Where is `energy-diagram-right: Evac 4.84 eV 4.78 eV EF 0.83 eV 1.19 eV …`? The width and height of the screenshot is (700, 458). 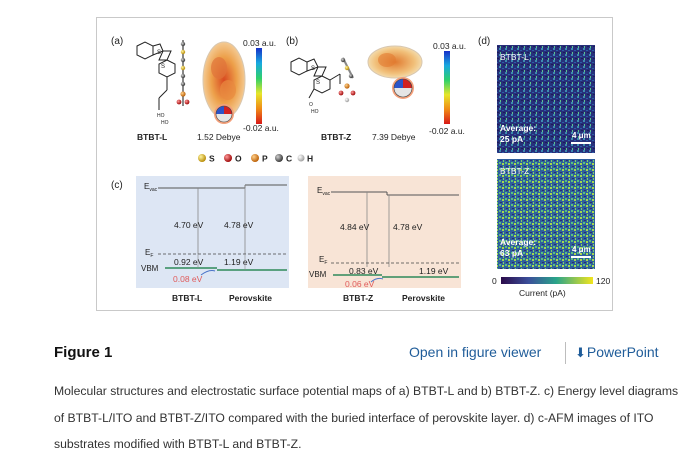
energy-diagram-right: Evac 4.84 eV 4.78 eV EF 0.83 eV 1.19 eV … is located at coordinates (384, 239).